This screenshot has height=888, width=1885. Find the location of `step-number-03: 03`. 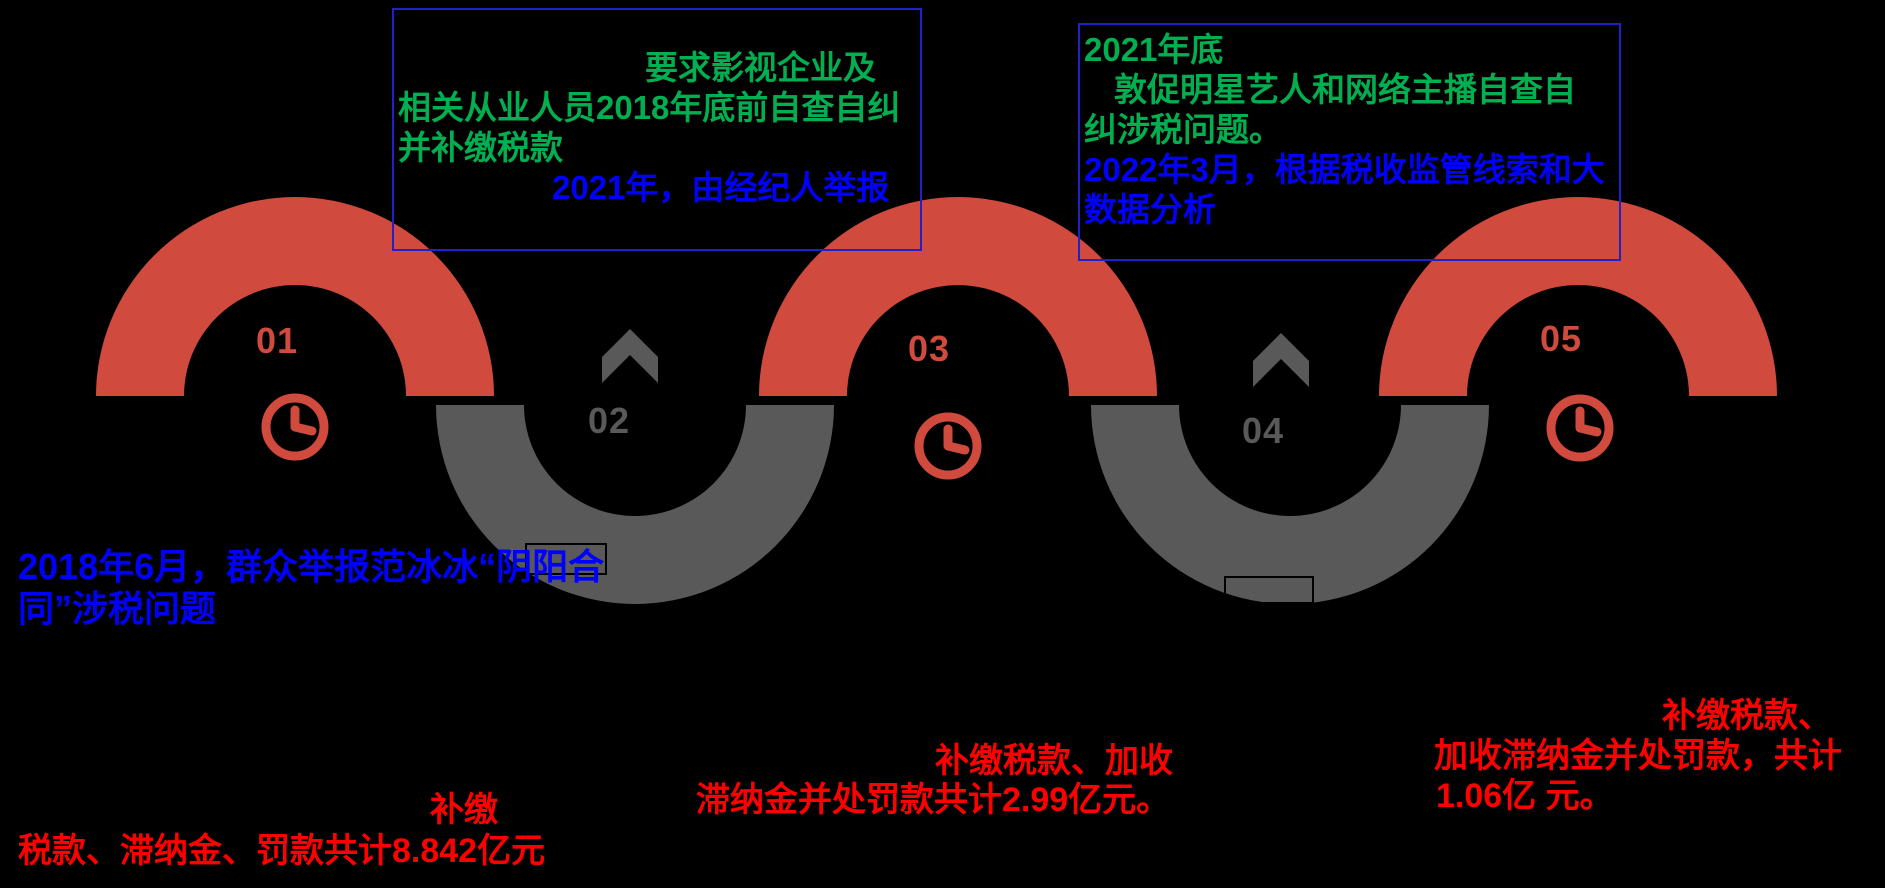

step-number-03: 03 is located at coordinates (929, 348).